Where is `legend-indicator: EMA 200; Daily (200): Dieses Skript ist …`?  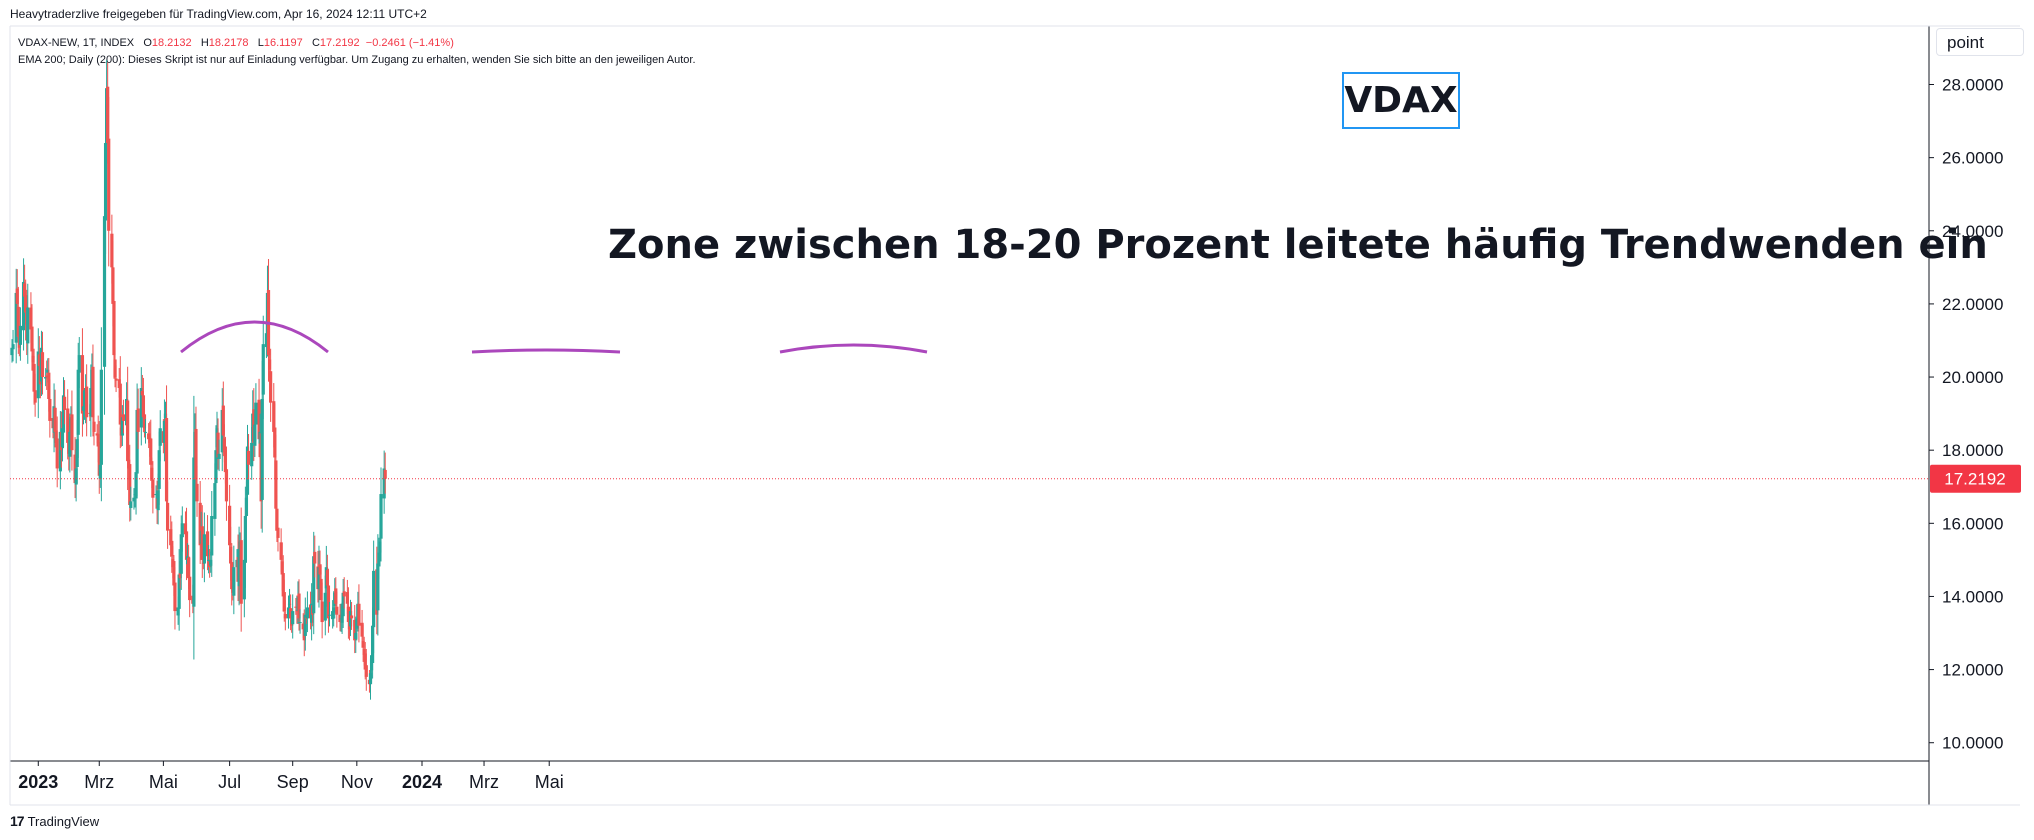 legend-indicator: EMA 200; Daily (200): Dieses Skript ist … is located at coordinates (357, 60).